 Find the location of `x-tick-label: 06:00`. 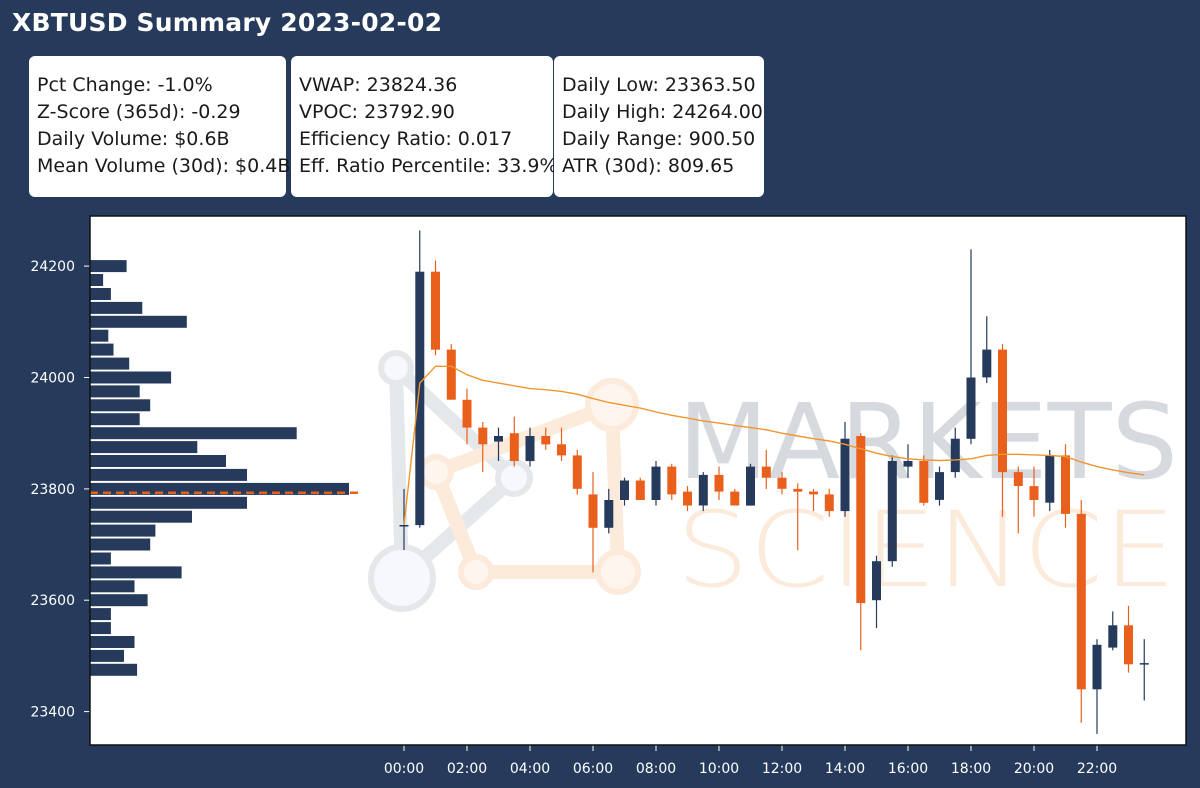

x-tick-label: 06:00 is located at coordinates (593, 769).